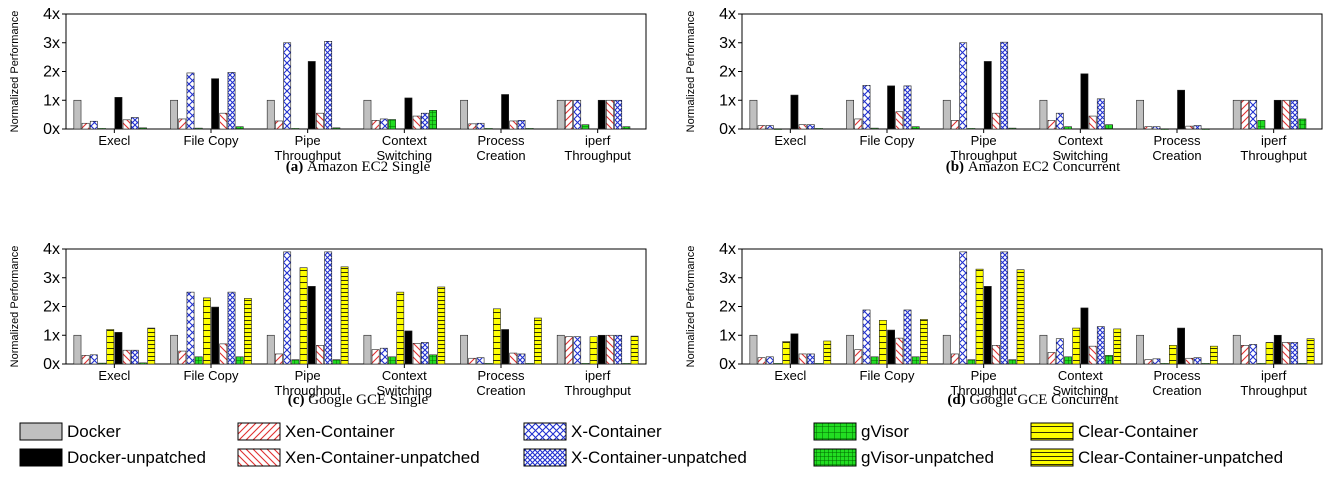  Describe the element at coordinates (691, 307) in the screenshot. I see `y-axis-label: Normalized Performance` at that location.